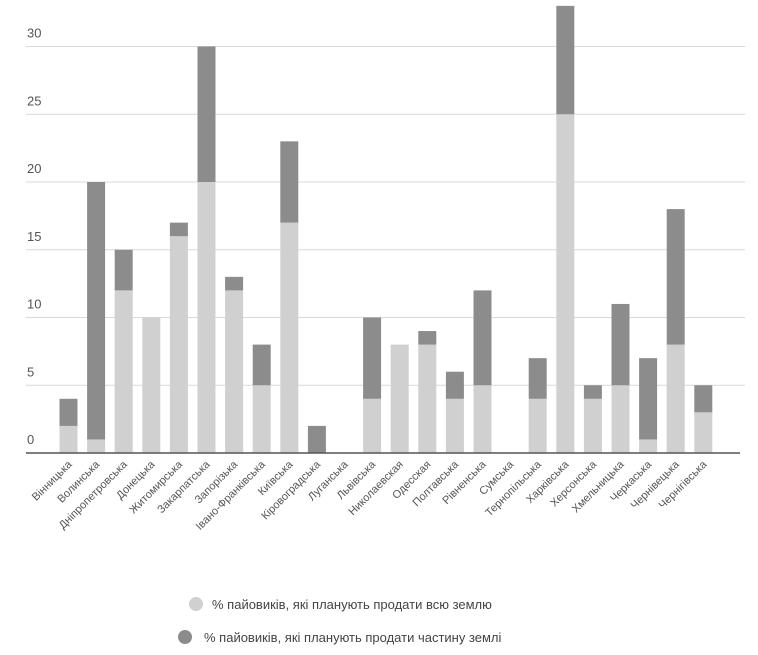 This screenshot has height=655, width=758. What do you see at coordinates (34, 168) in the screenshot?
I see `y-tick-label-20: 20` at bounding box center [34, 168].